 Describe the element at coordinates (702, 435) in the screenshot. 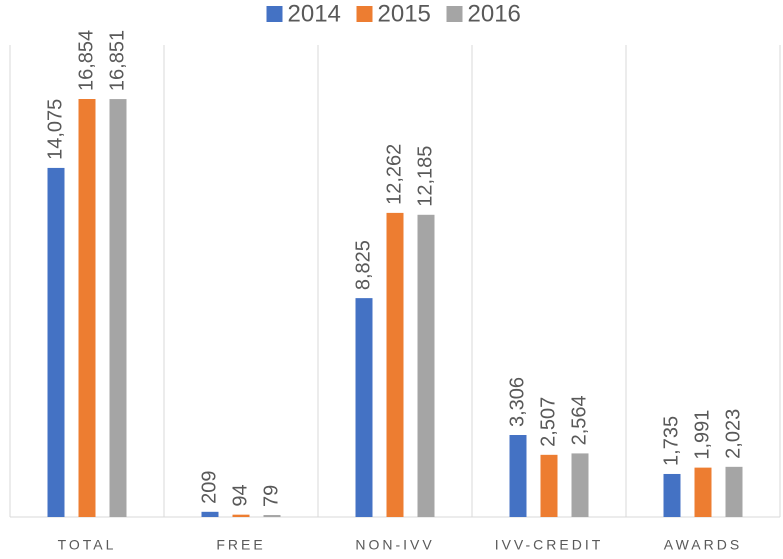

I see `data-label: 1,991` at that location.